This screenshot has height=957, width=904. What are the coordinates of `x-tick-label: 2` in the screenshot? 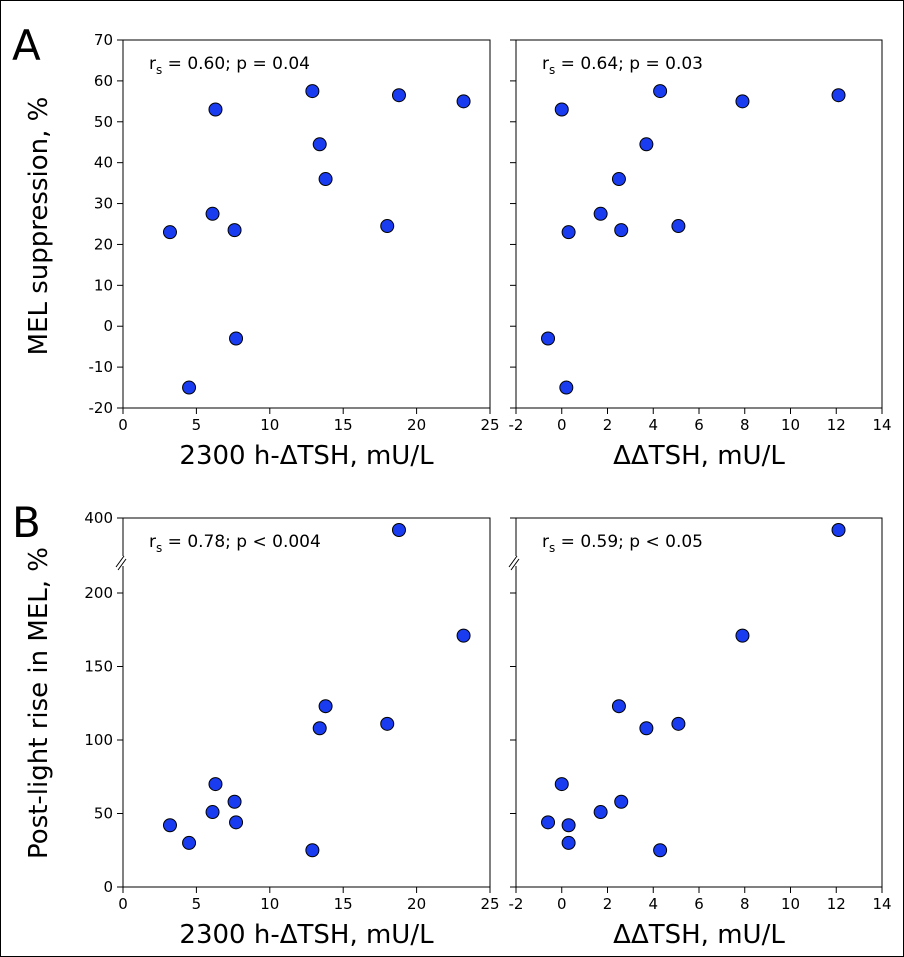 It's located at (608, 425).